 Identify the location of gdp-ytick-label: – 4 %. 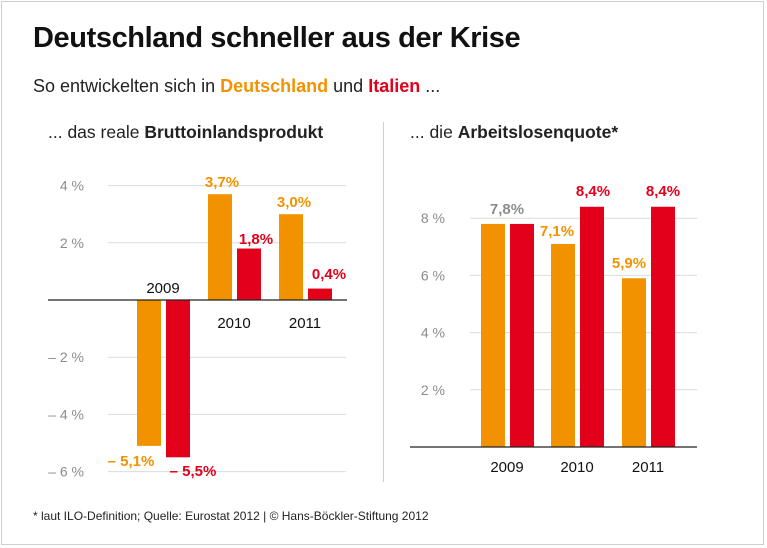
(66, 414).